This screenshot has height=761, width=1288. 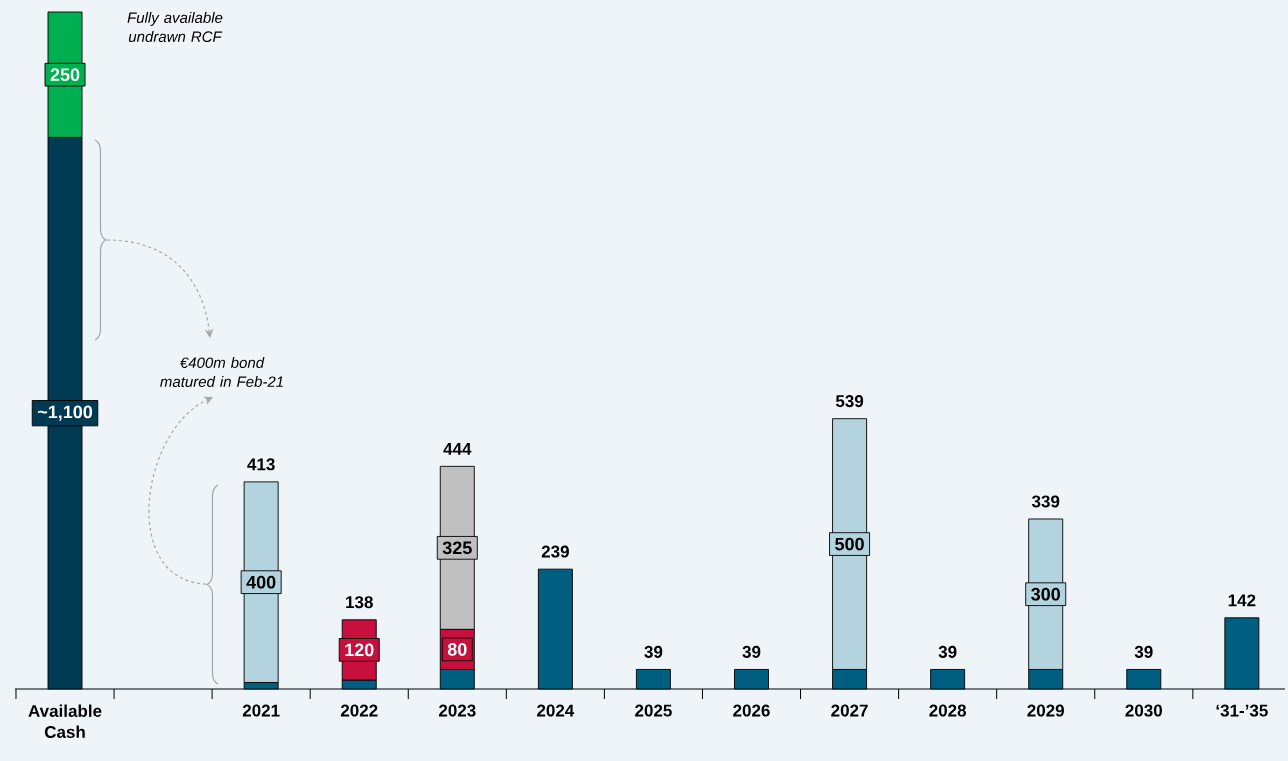 What do you see at coordinates (1242, 710) in the screenshot?
I see `x-tick-label: ‘31-’35` at bounding box center [1242, 710].